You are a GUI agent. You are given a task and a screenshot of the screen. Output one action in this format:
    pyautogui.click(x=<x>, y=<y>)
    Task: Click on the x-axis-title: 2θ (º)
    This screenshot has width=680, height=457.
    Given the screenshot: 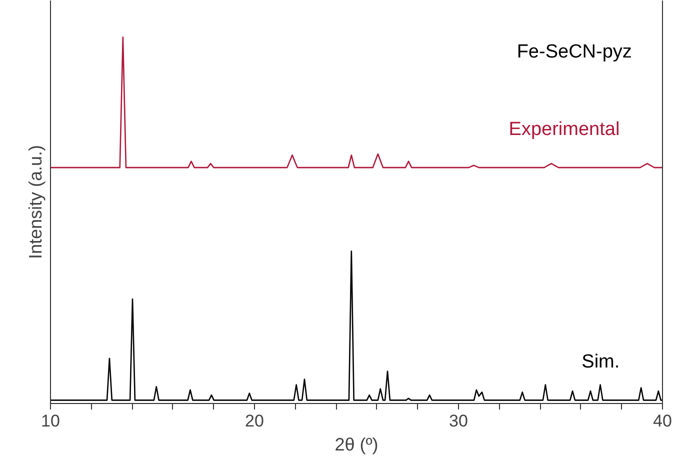 What is the action you would take?
    pyautogui.click(x=356, y=444)
    